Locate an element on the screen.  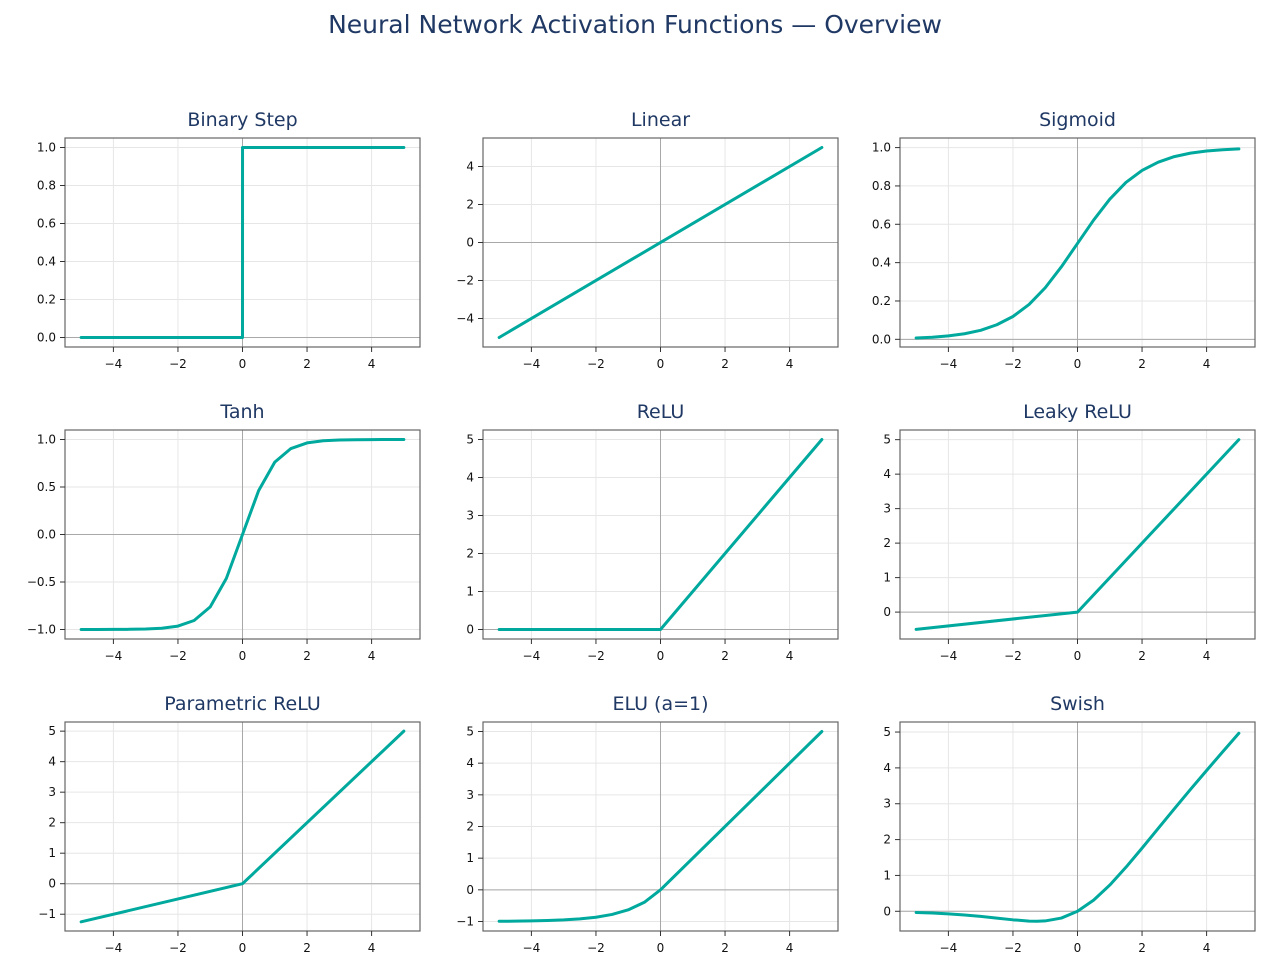
subplot-title: Swish is located at coordinates (1077, 704).